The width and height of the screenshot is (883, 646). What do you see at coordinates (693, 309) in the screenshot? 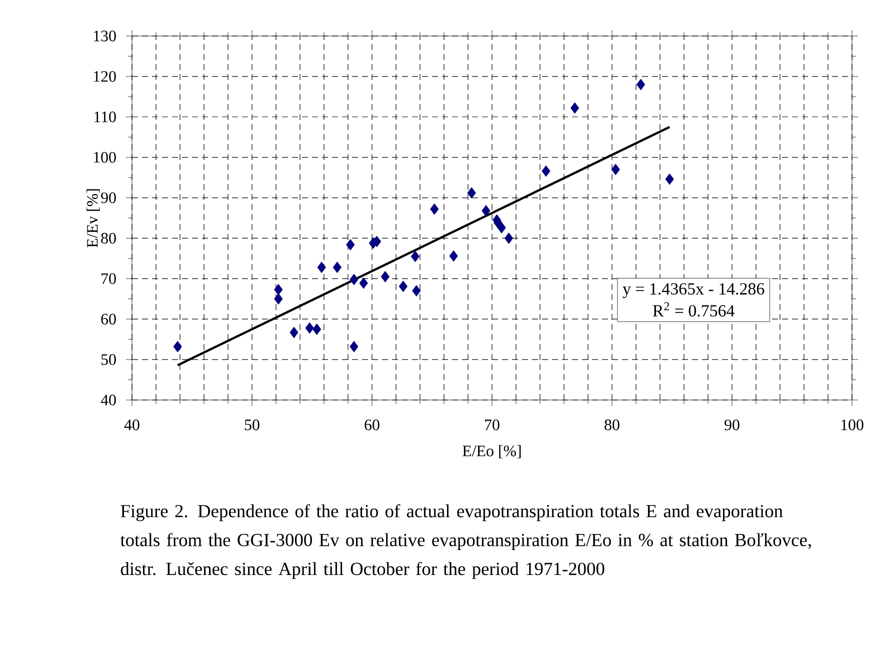
I see `annotation: R$^{2}$ = 0.7564` at bounding box center [693, 309].